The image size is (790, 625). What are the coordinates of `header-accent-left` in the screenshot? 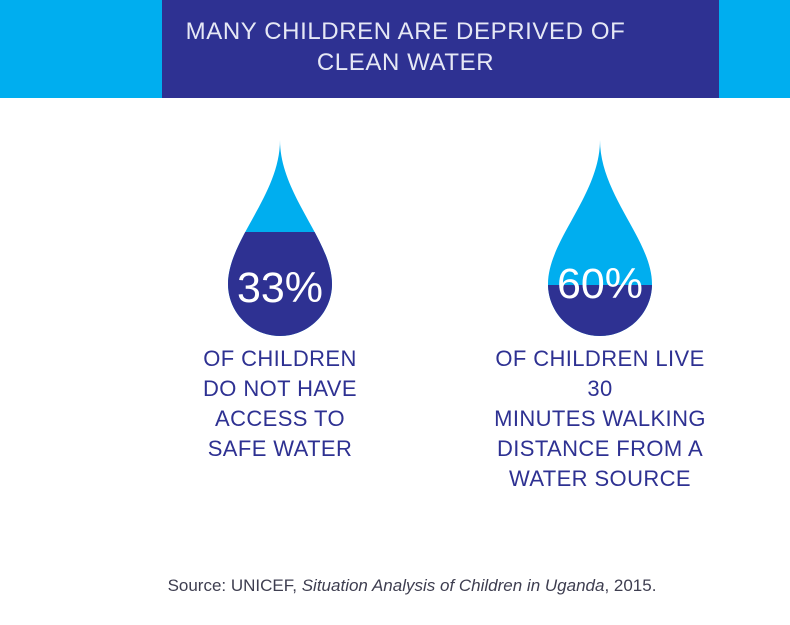 It's located at (81, 49).